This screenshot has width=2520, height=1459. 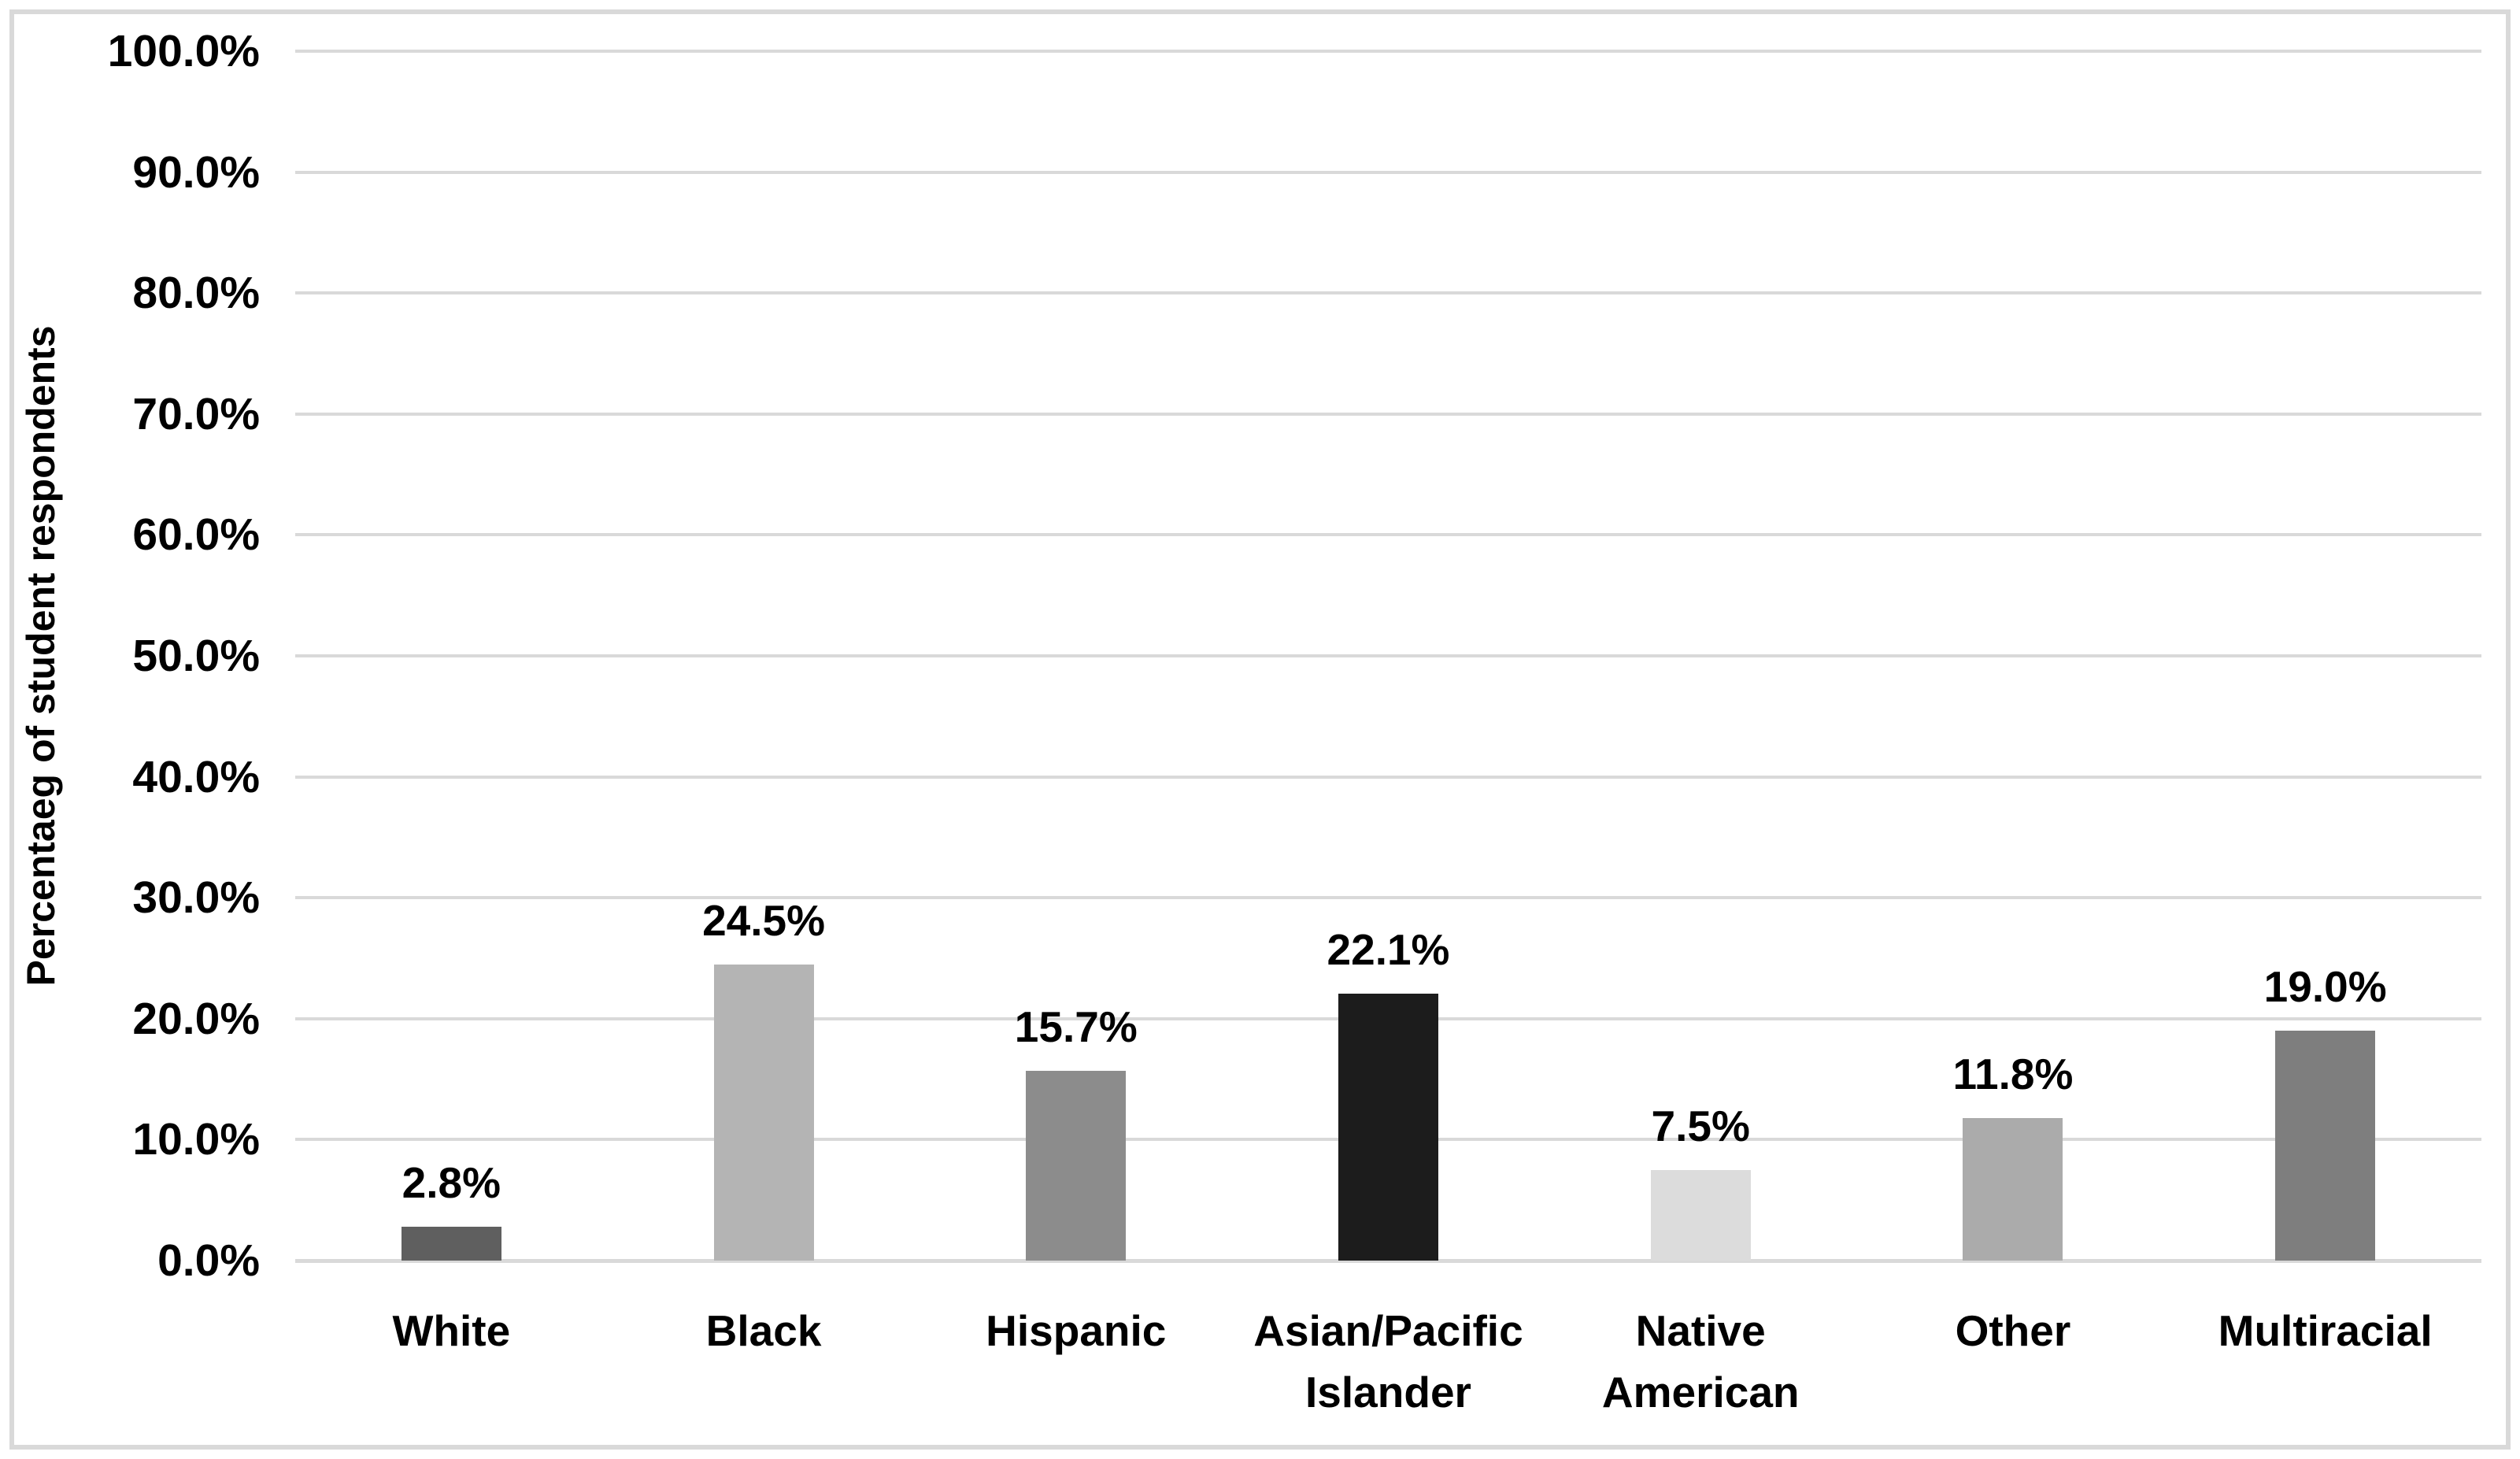 What do you see at coordinates (196, 1018) in the screenshot?
I see `y-tick-label: 20.0%` at bounding box center [196, 1018].